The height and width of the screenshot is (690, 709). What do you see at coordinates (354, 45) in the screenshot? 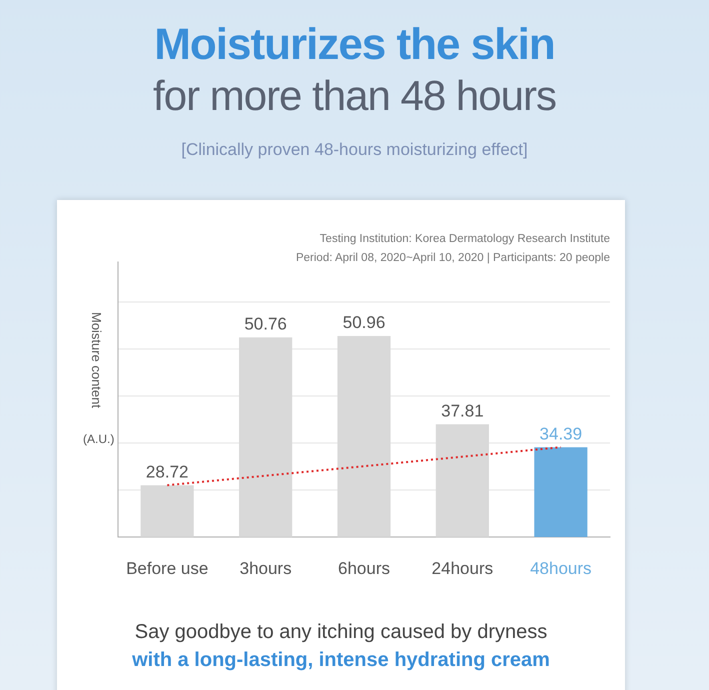
I see `chart-title: Moisturizes the skin` at bounding box center [354, 45].